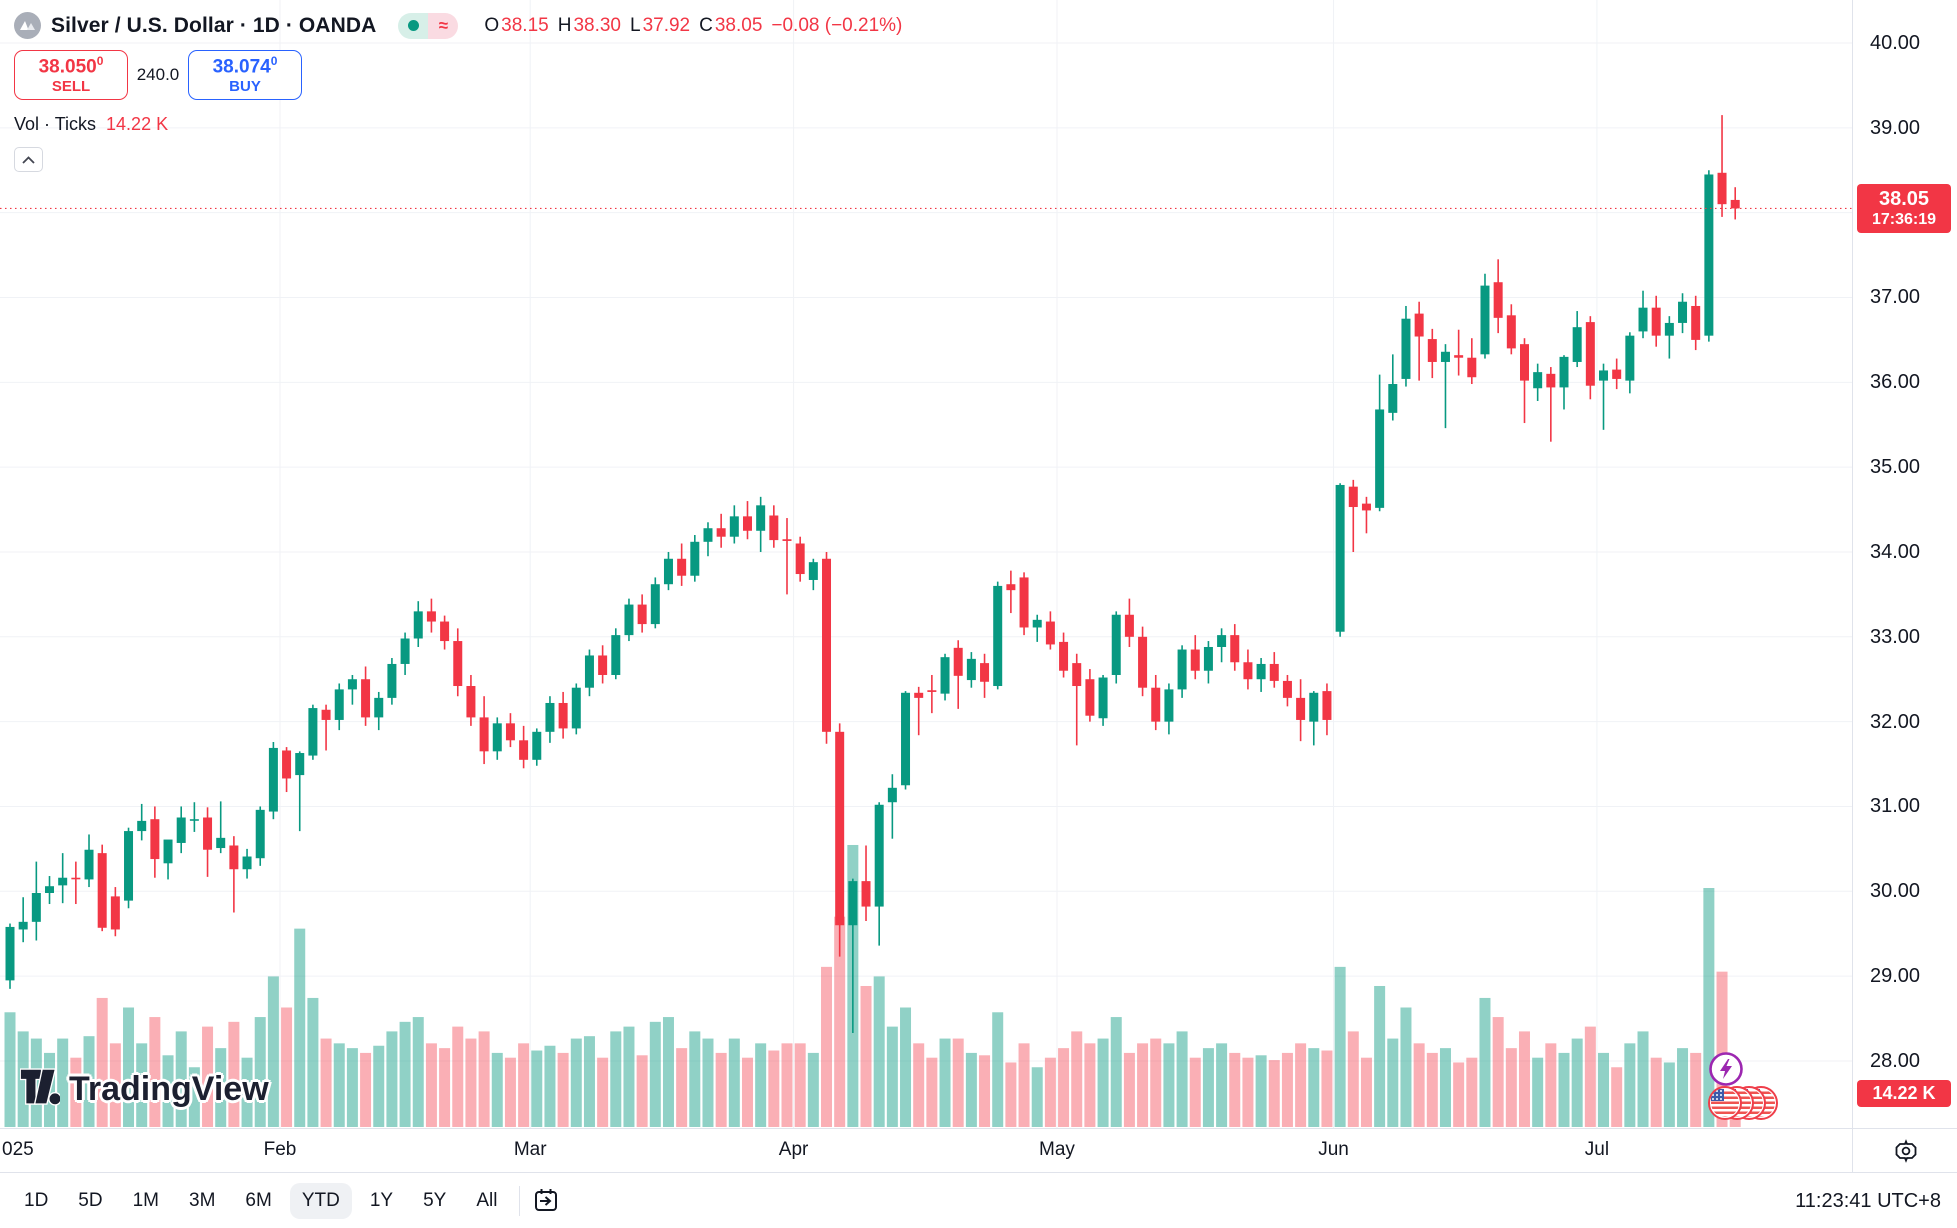 This screenshot has height=1228, width=1957. What do you see at coordinates (258, 1201) in the screenshot?
I see `range-button-6m: 6M` at bounding box center [258, 1201].